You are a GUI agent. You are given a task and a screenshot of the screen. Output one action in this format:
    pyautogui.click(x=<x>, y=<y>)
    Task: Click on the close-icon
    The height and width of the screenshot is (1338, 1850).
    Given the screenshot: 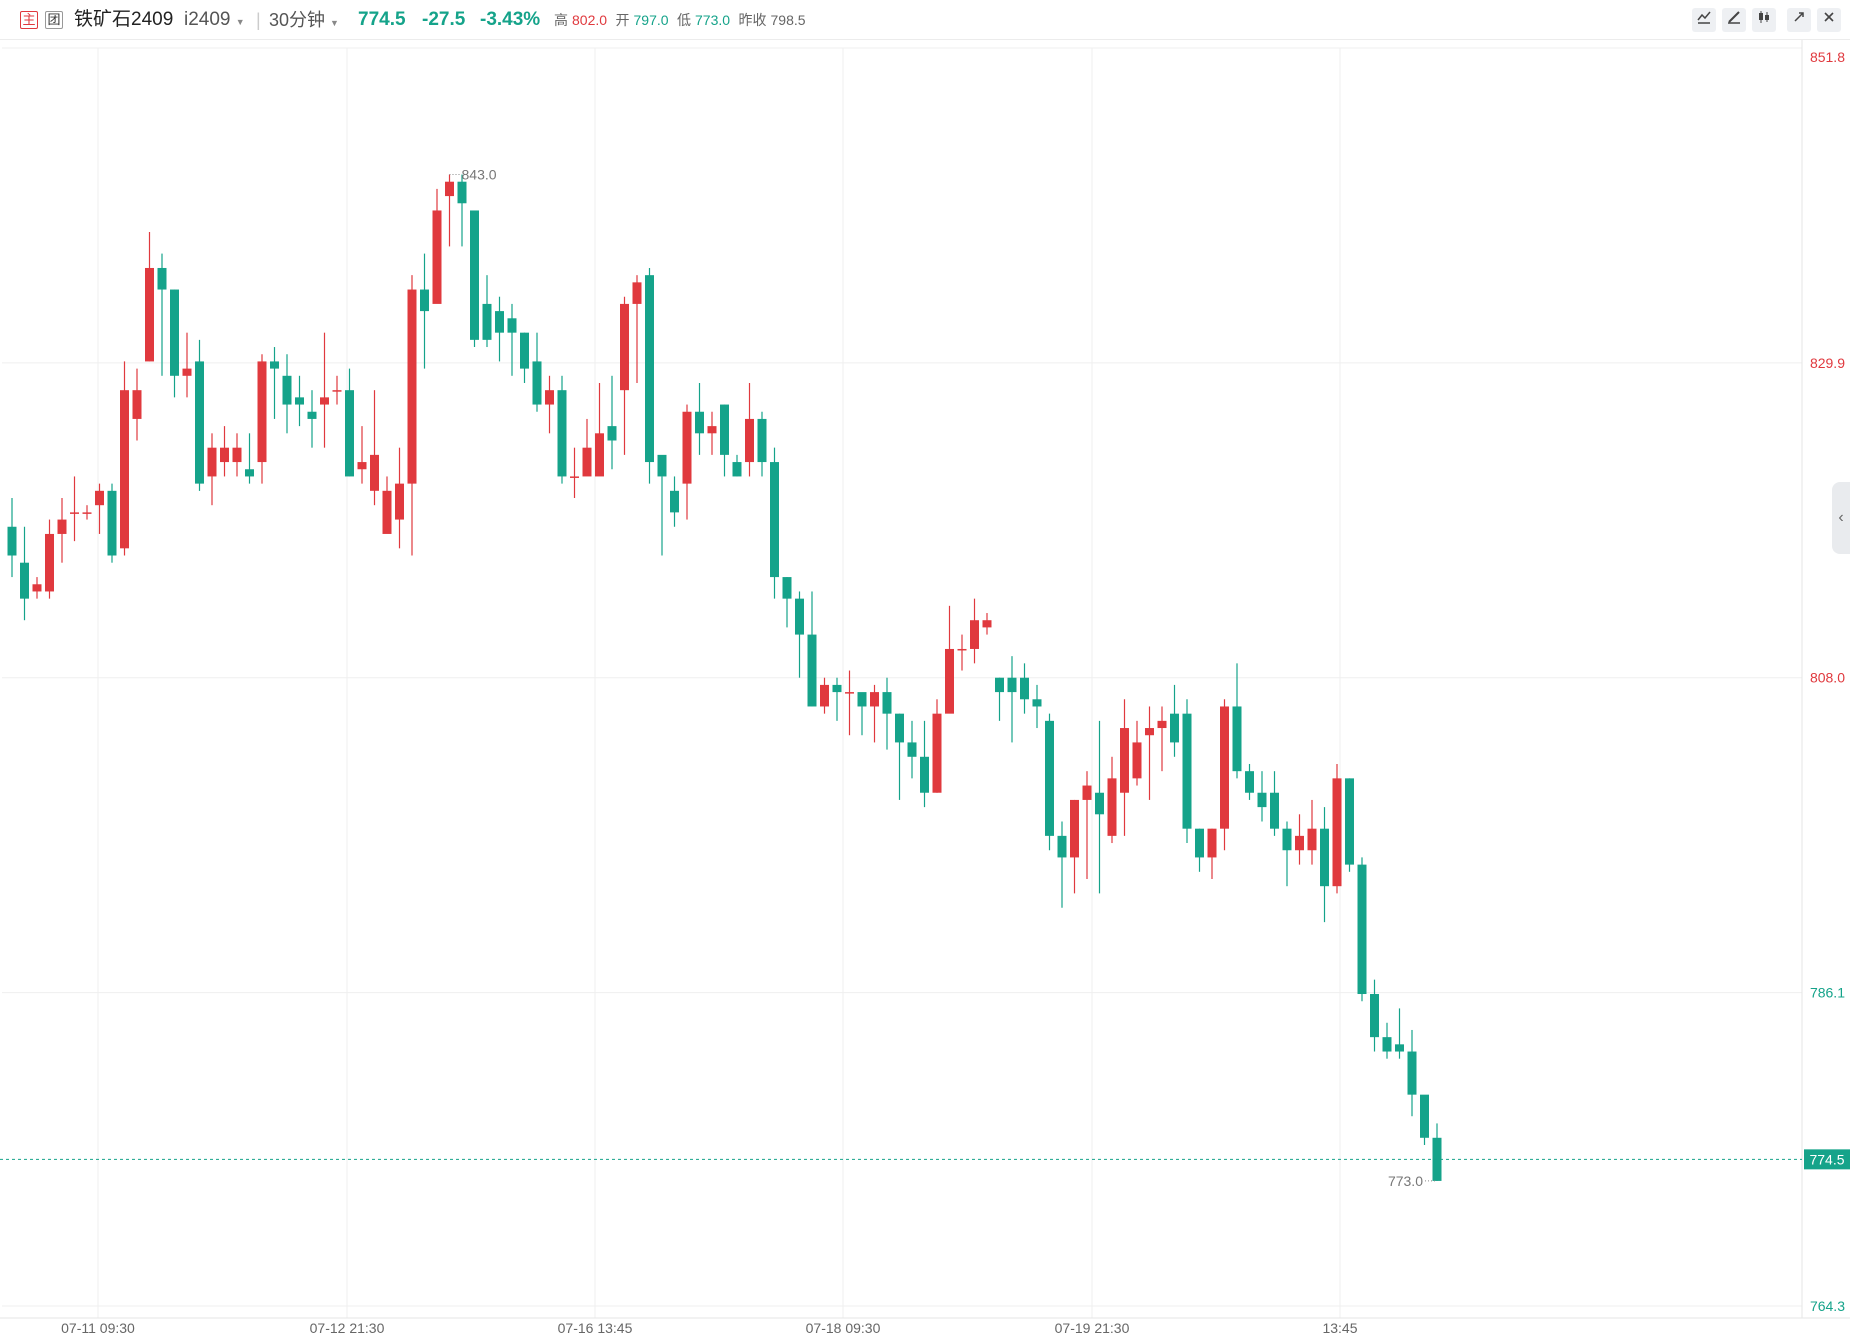 What is the action you would take?
    pyautogui.click(x=1829, y=20)
    